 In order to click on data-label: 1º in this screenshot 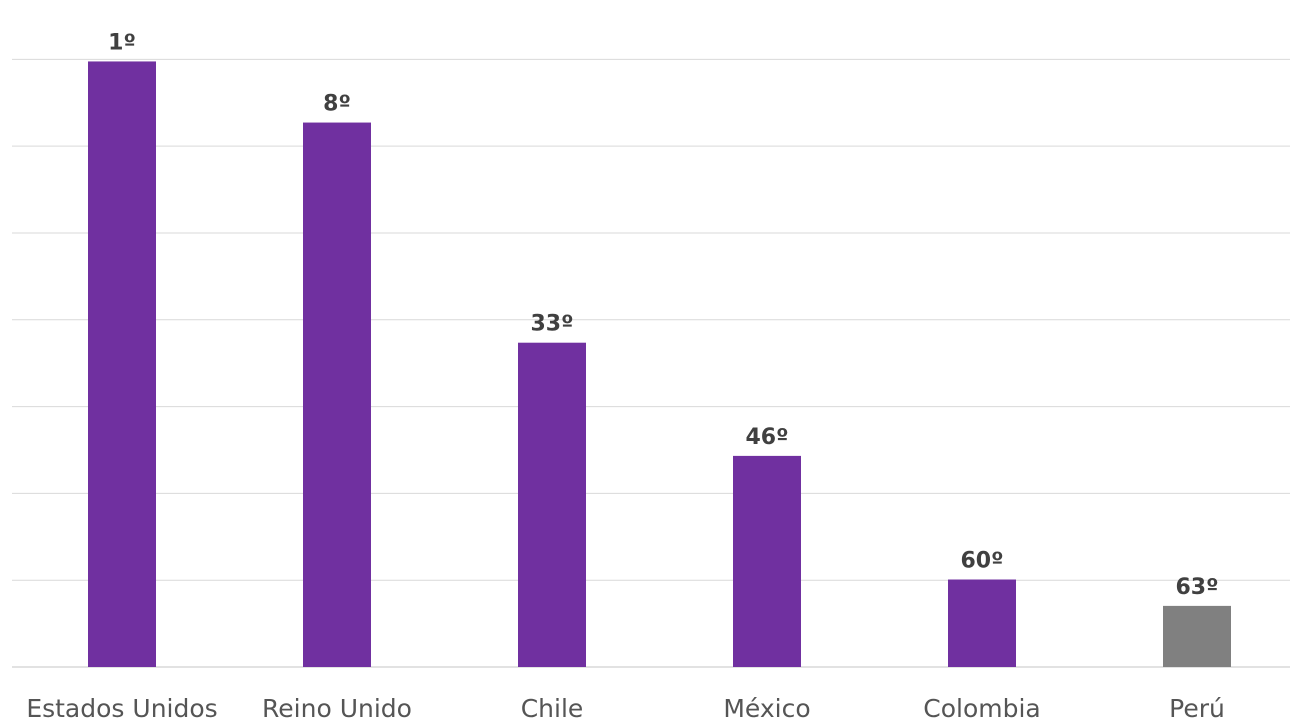, I will do `click(122, 42)`.